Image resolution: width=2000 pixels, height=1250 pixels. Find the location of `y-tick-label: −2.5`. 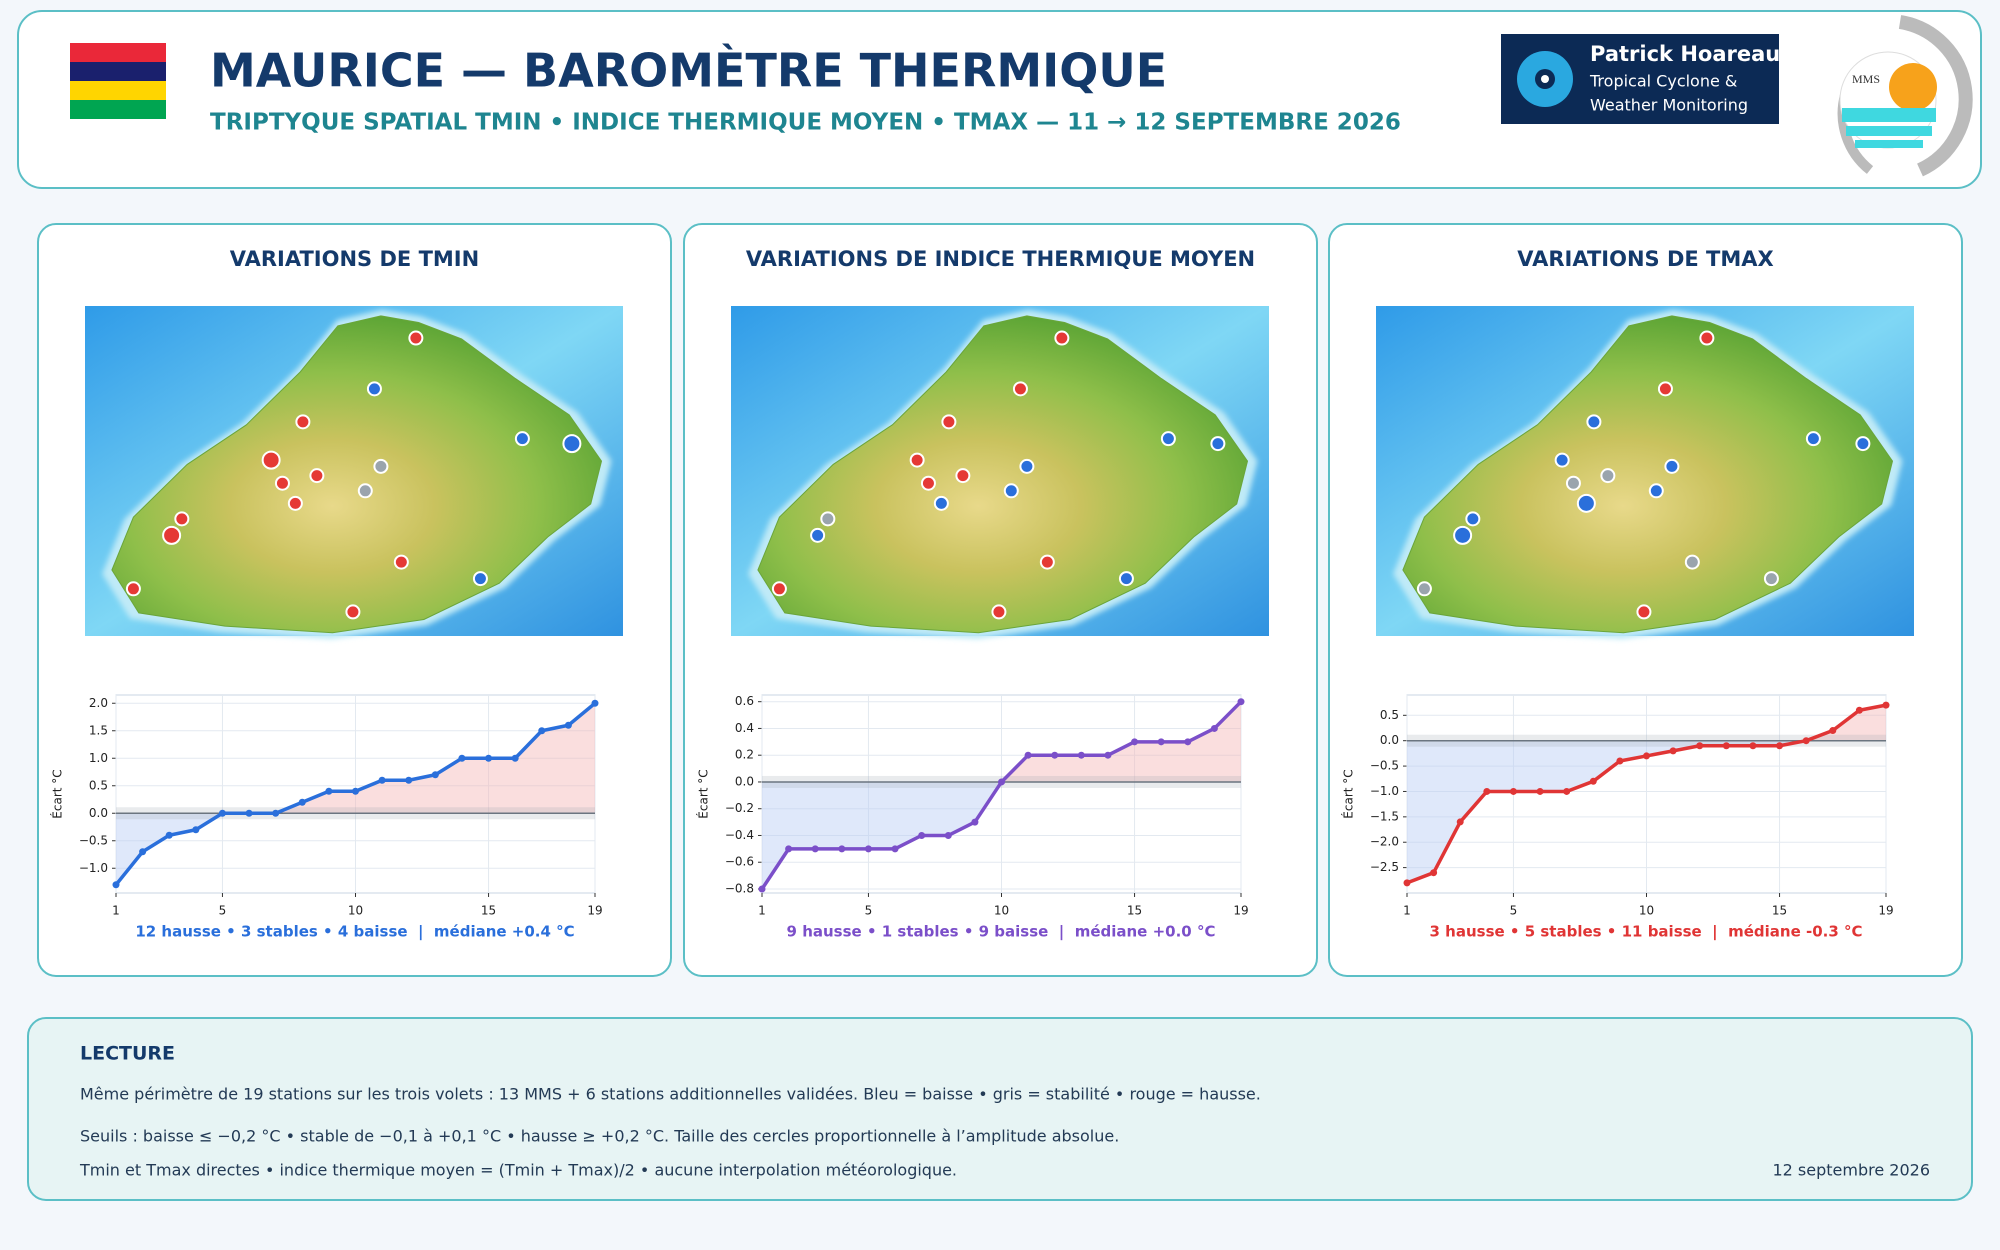

y-tick-label: −2.5 is located at coordinates (1384, 867).